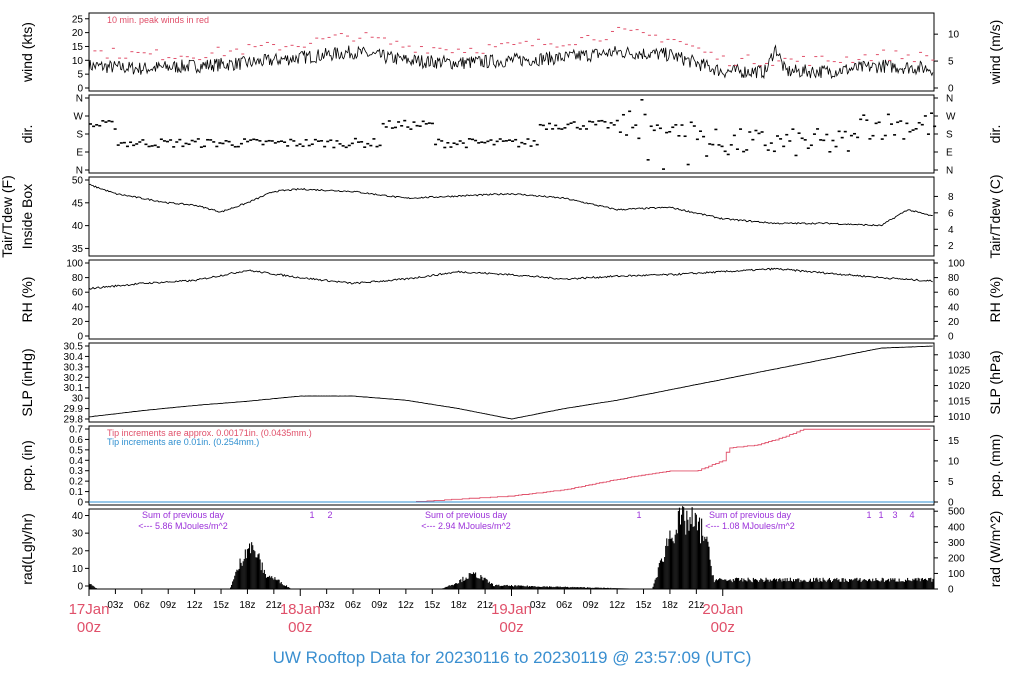 The width and height of the screenshot is (1024, 700). Describe the element at coordinates (311, 515) in the screenshot. I see `rad-marker-0: 1` at that location.